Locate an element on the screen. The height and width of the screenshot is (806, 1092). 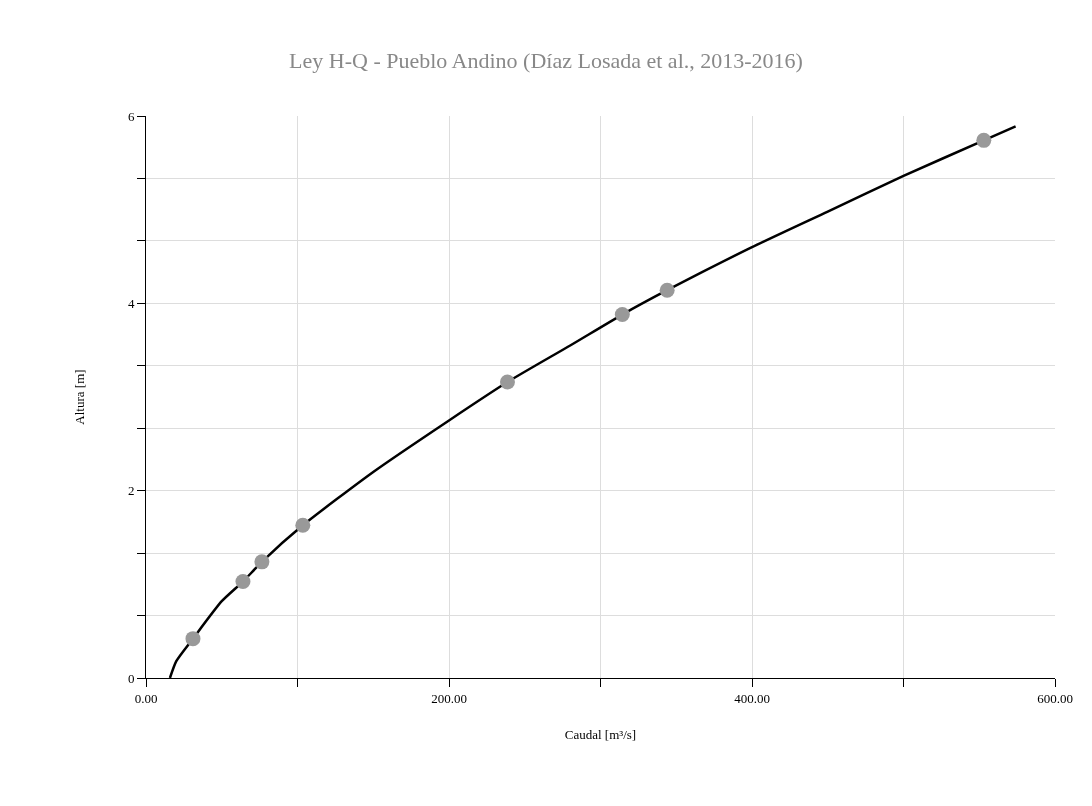
y-tick-label: 4 is located at coordinates (131, 303).